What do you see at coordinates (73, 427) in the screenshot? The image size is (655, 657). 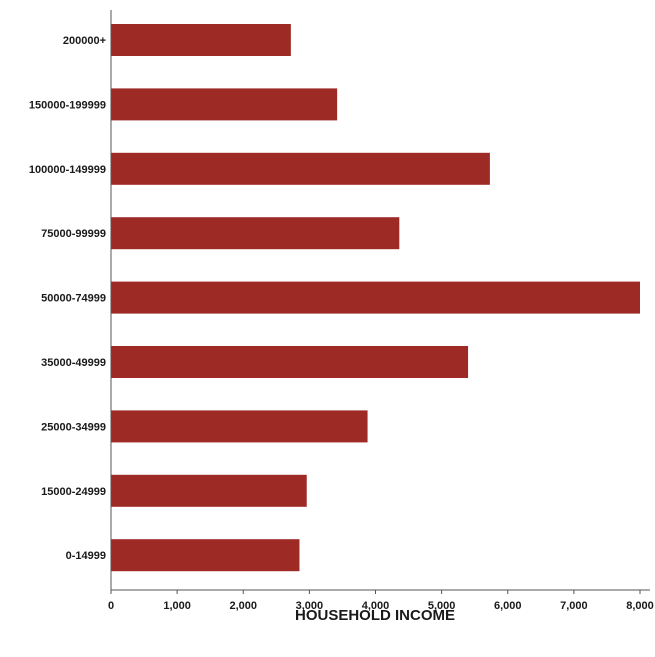 I see `category-label: 25000-34999` at bounding box center [73, 427].